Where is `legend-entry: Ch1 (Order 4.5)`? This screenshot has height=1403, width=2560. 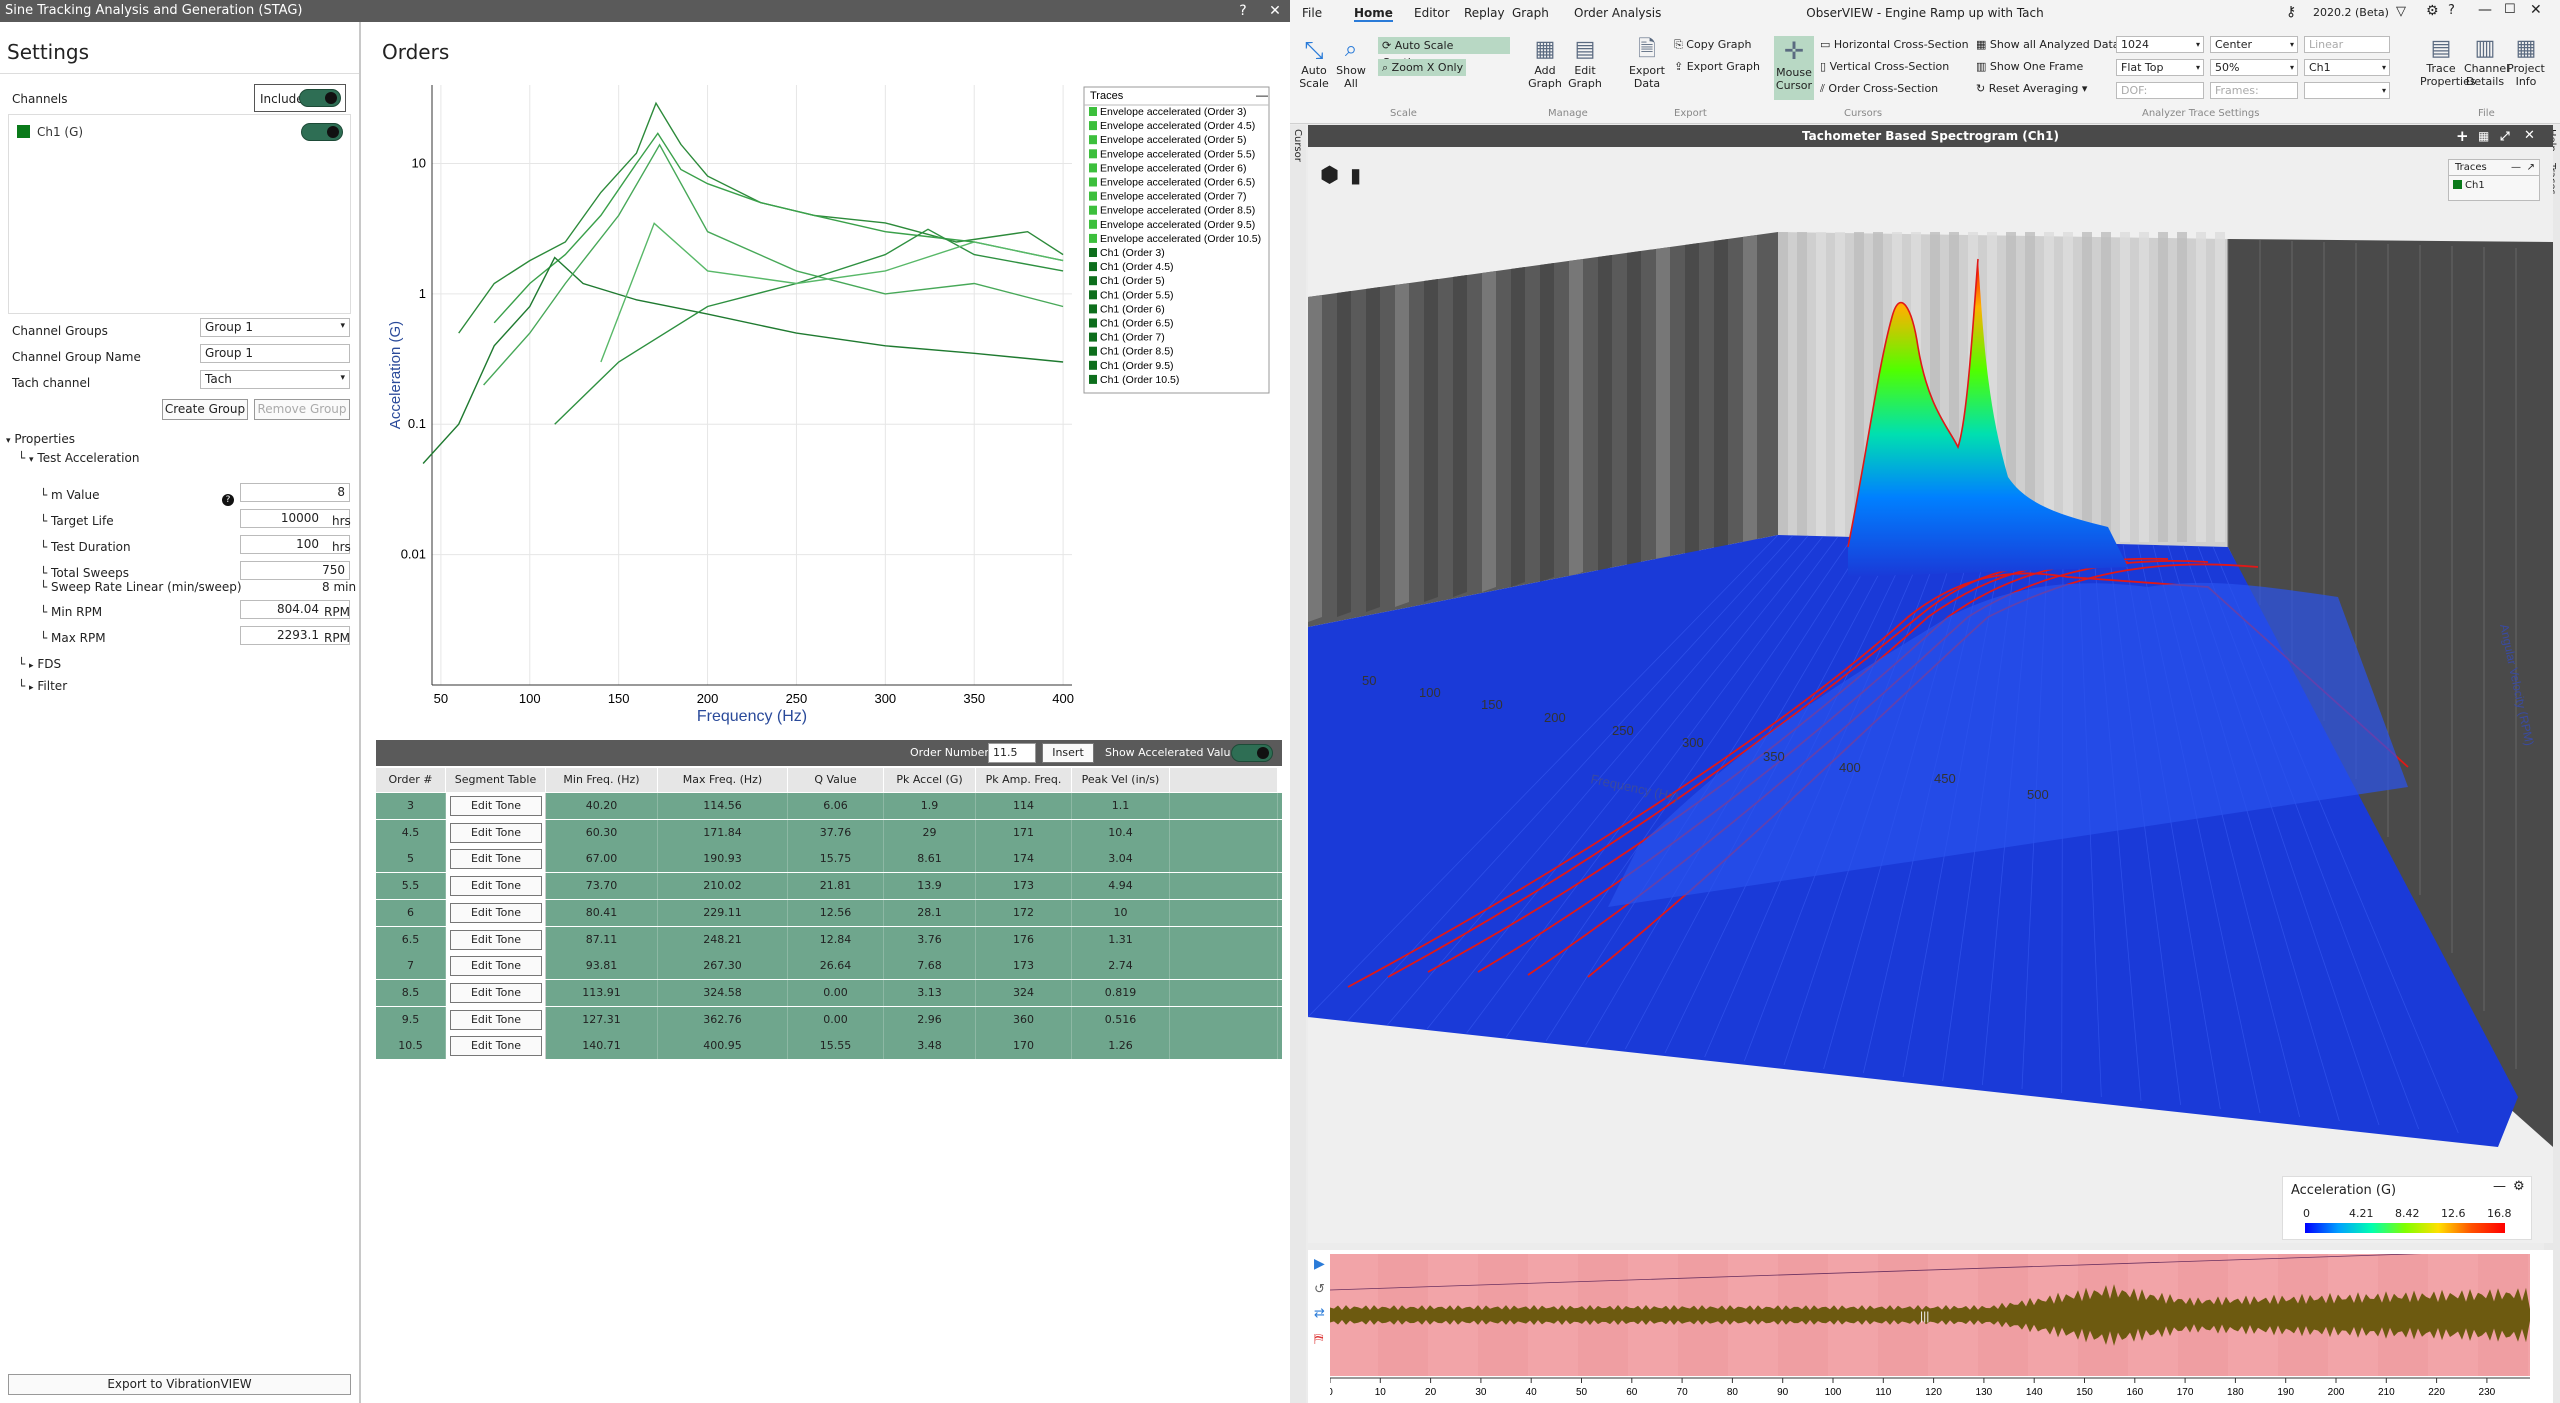
legend-entry: Ch1 (Order 4.5) is located at coordinates (1137, 267).